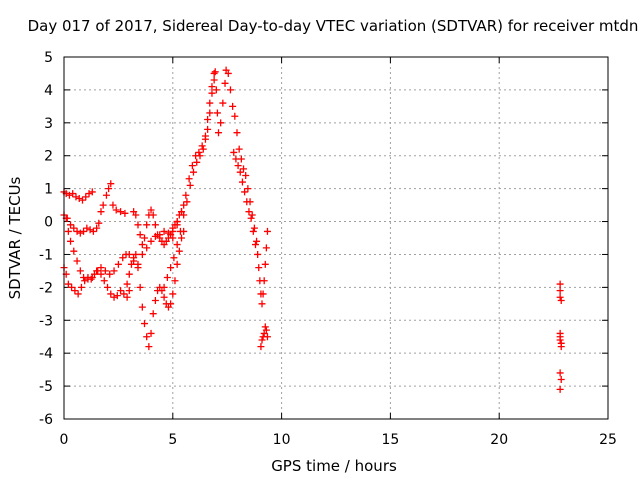  I want to click on y-tick-label: 5, so click(48, 58).